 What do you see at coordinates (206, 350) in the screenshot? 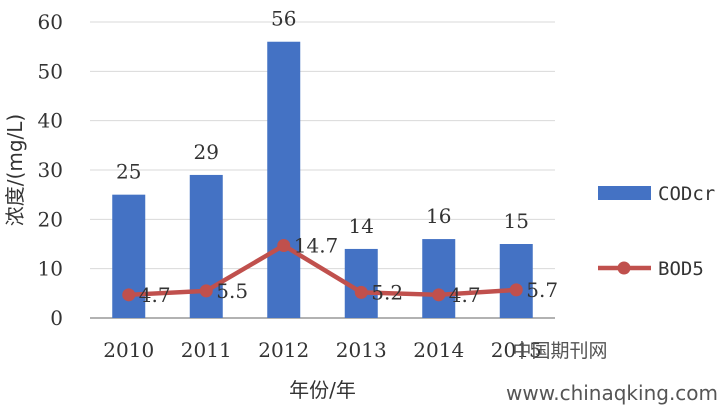
I see `x-tick-label: 2011` at bounding box center [206, 350].